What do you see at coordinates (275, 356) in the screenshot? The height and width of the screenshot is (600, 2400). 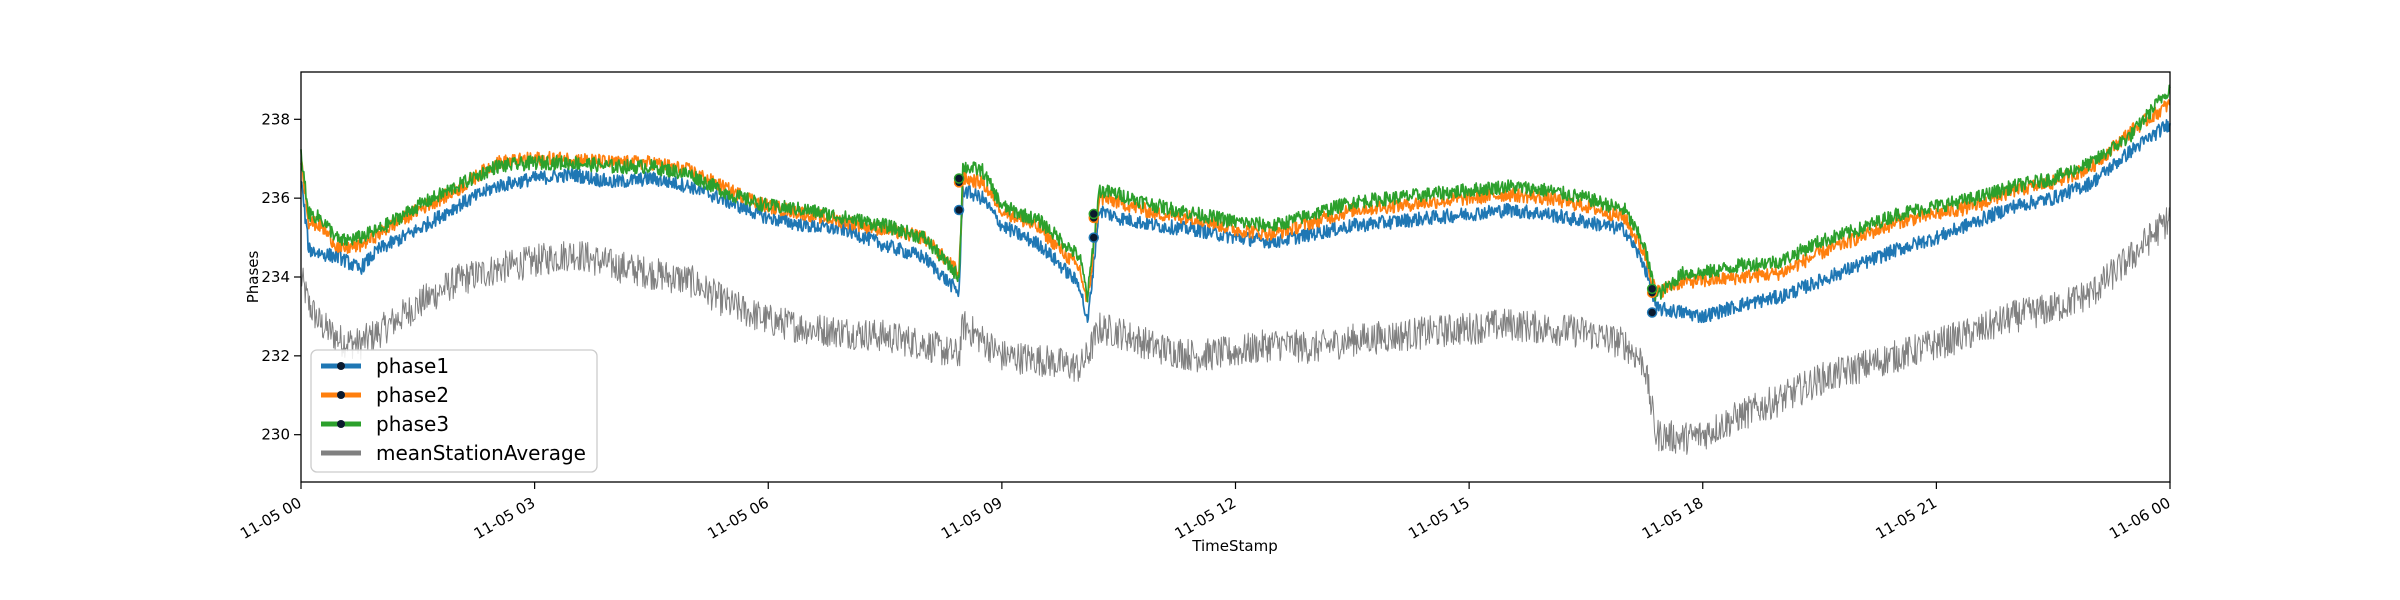 I see `y-tick-label: 232` at bounding box center [275, 356].